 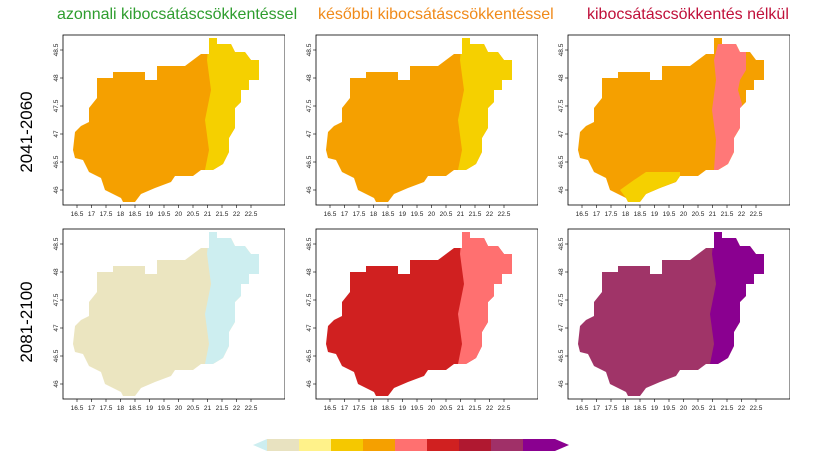 What do you see at coordinates (436, 14) in the screenshot?
I see `column-title-delayed: későbbi kibocsátáscsökkentéssel` at bounding box center [436, 14].